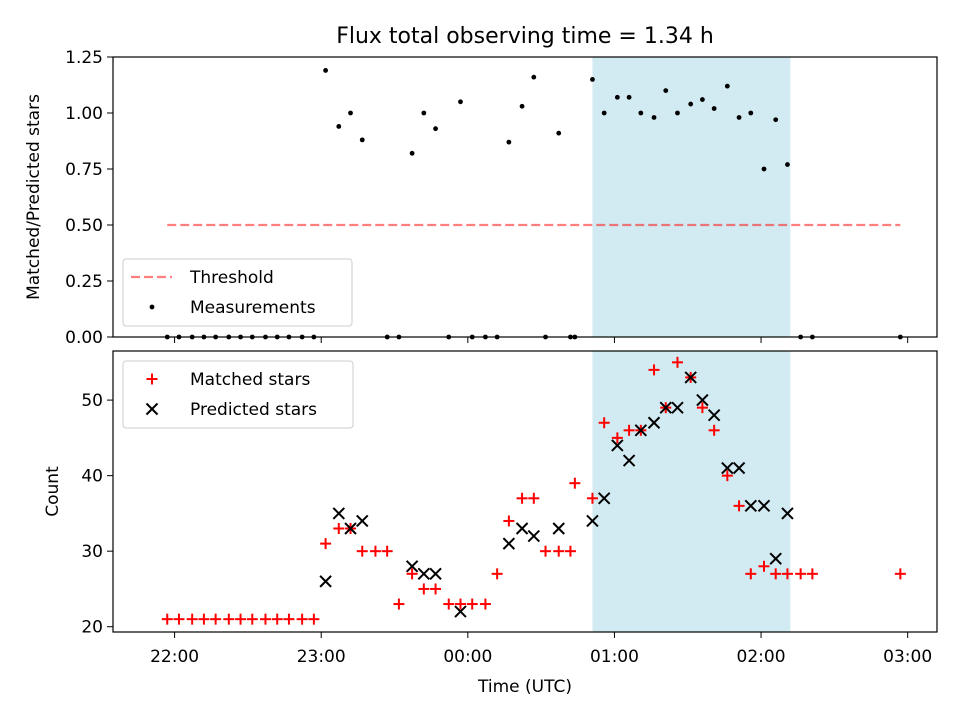  What do you see at coordinates (174, 657) in the screenshot?
I see `bottom-x-tick-label: 22:00` at bounding box center [174, 657].